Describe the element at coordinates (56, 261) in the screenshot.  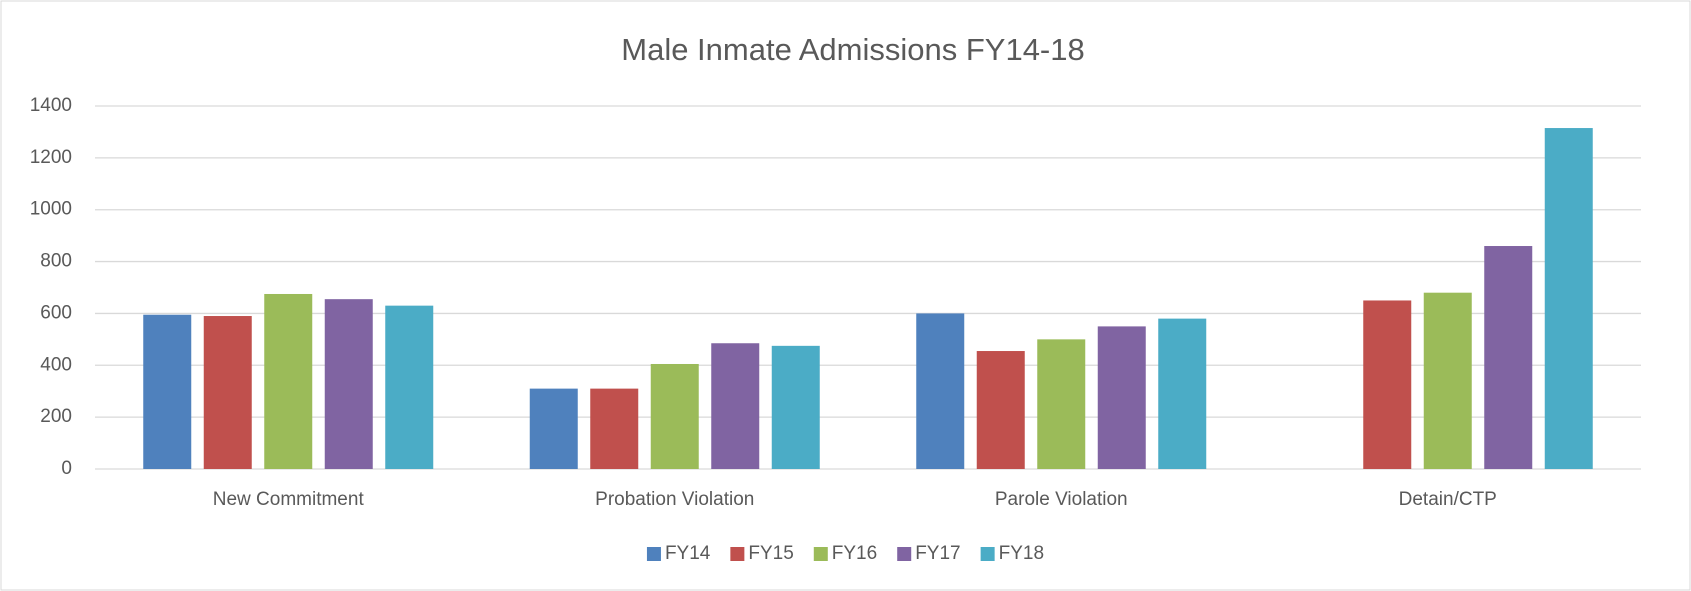
I see `y-tick-label: 800` at that location.